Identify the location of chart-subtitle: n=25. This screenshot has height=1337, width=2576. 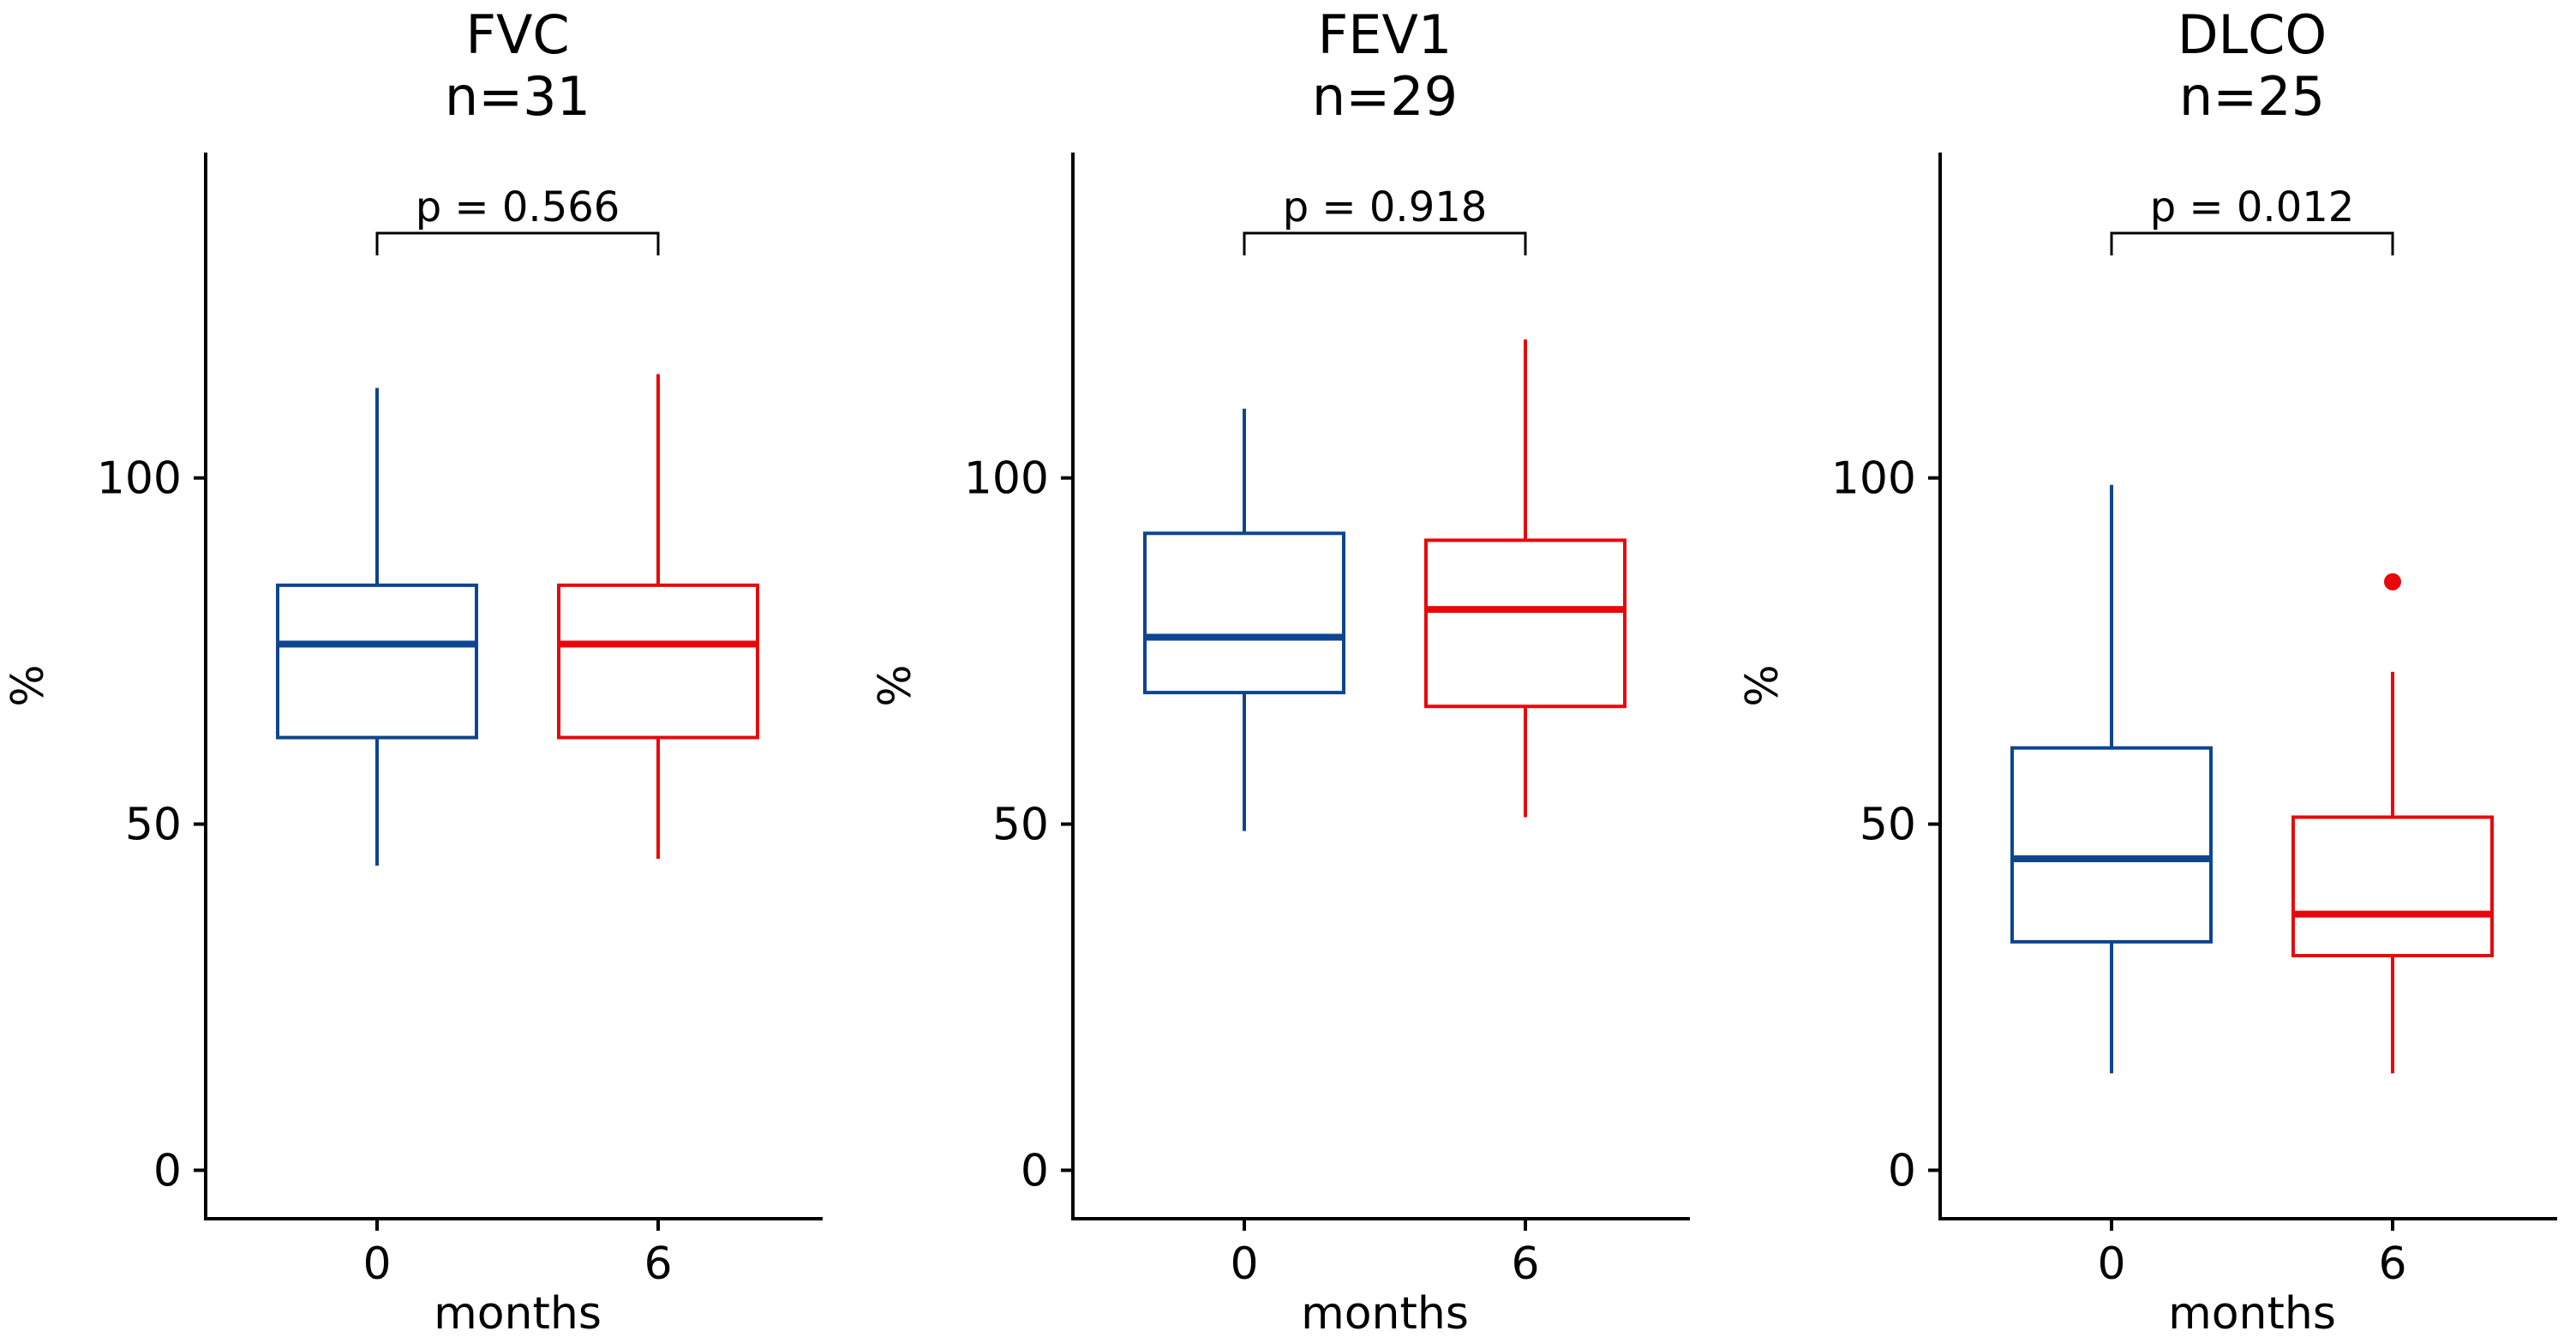
(2252, 97).